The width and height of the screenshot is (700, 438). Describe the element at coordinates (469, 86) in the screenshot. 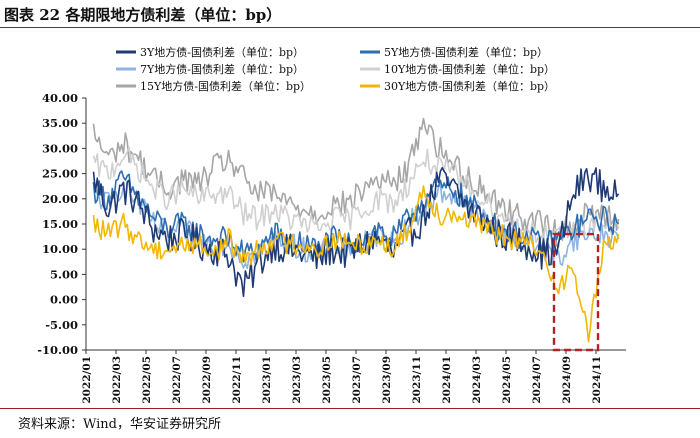

I see `legend-label: 30Y地方债-国债利差（单位：bp）` at that location.